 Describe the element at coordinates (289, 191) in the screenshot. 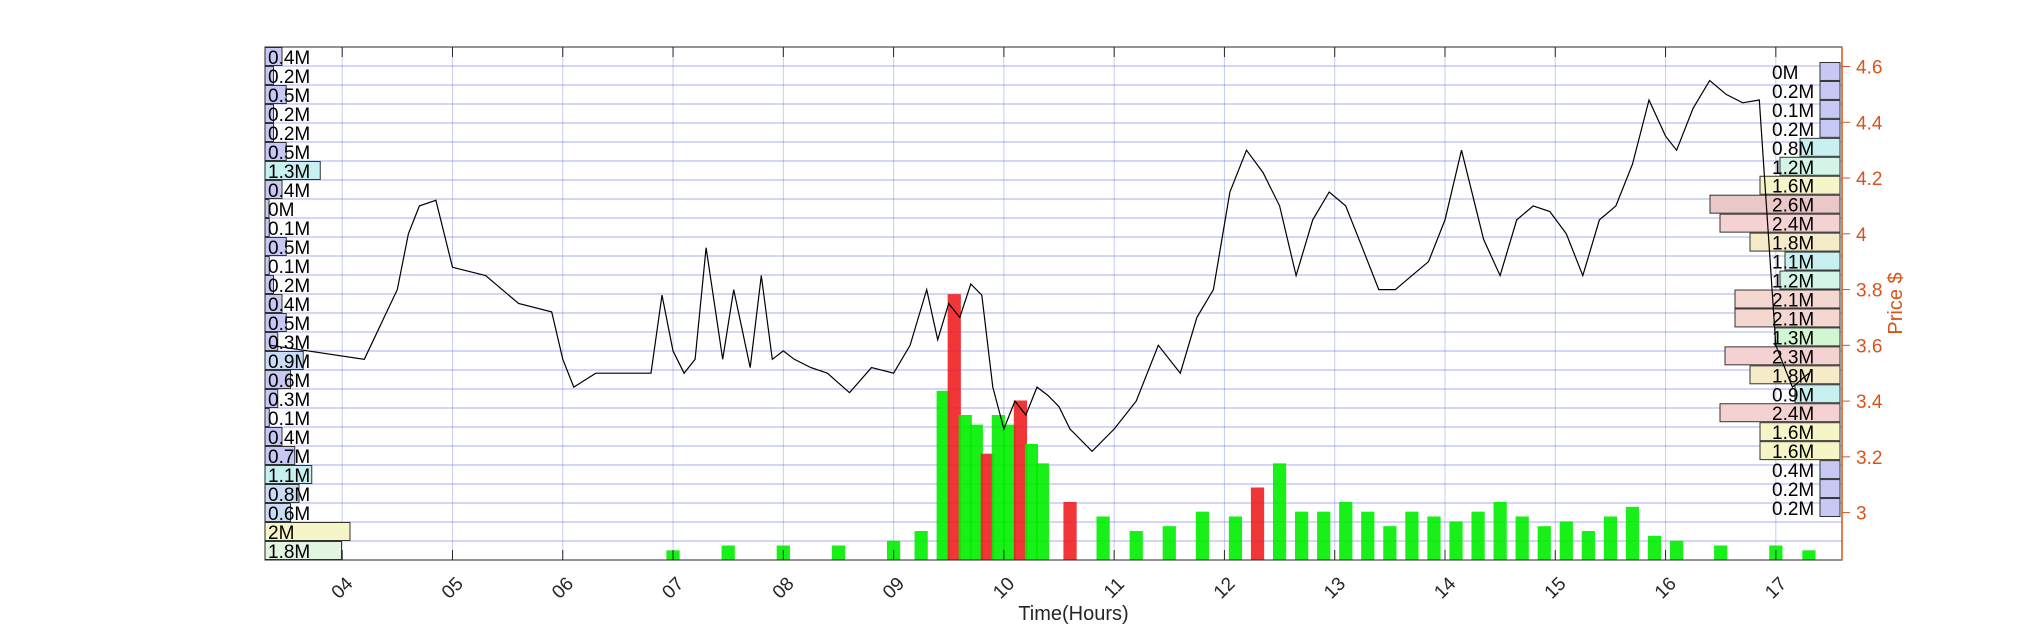

I see `left-profile-label: 0.4M` at that location.